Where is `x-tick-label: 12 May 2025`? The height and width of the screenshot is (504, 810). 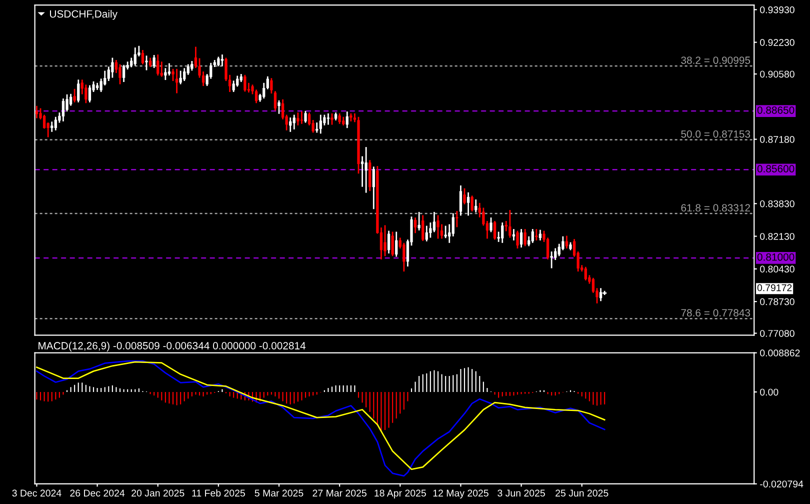
x-tick-label: 12 May 2025 is located at coordinates (460, 494).